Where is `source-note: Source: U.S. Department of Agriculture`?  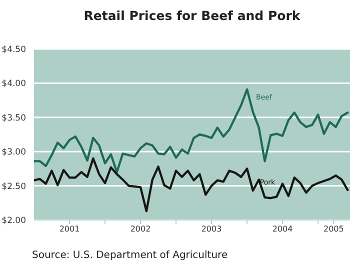
source-note: Source: U.S. Department of Agriculture is located at coordinates (130, 255).